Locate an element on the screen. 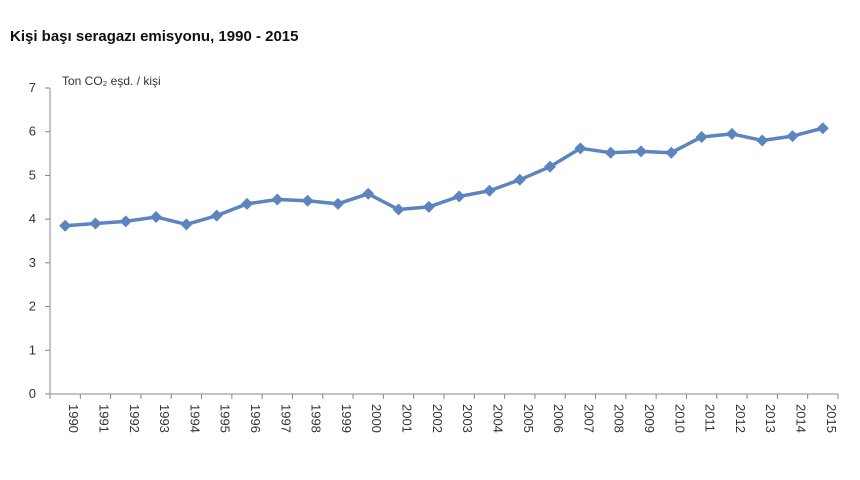 This screenshot has width=860, height=480. y-tick-label: 4 is located at coordinates (32, 218).